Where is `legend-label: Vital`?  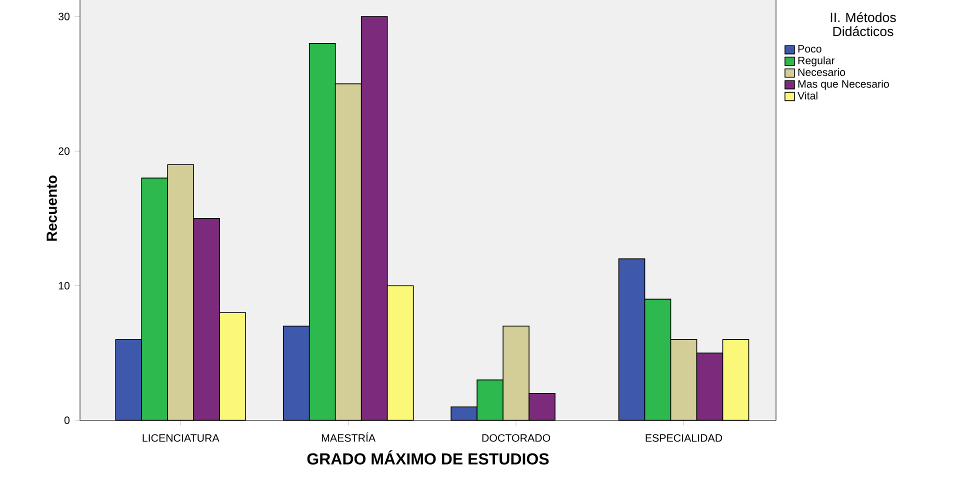 legend-label: Vital is located at coordinates (808, 96).